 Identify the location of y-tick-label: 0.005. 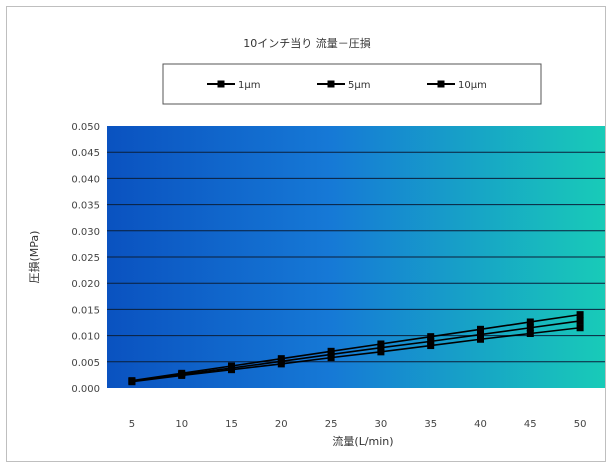
(85, 363).